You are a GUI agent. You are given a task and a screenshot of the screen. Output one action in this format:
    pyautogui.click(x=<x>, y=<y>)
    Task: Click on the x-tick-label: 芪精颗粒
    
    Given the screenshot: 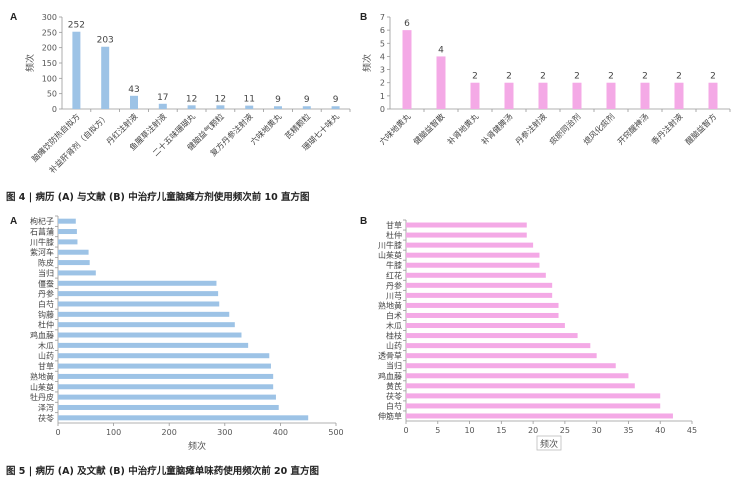 What is the action you would take?
    pyautogui.click(x=298, y=126)
    